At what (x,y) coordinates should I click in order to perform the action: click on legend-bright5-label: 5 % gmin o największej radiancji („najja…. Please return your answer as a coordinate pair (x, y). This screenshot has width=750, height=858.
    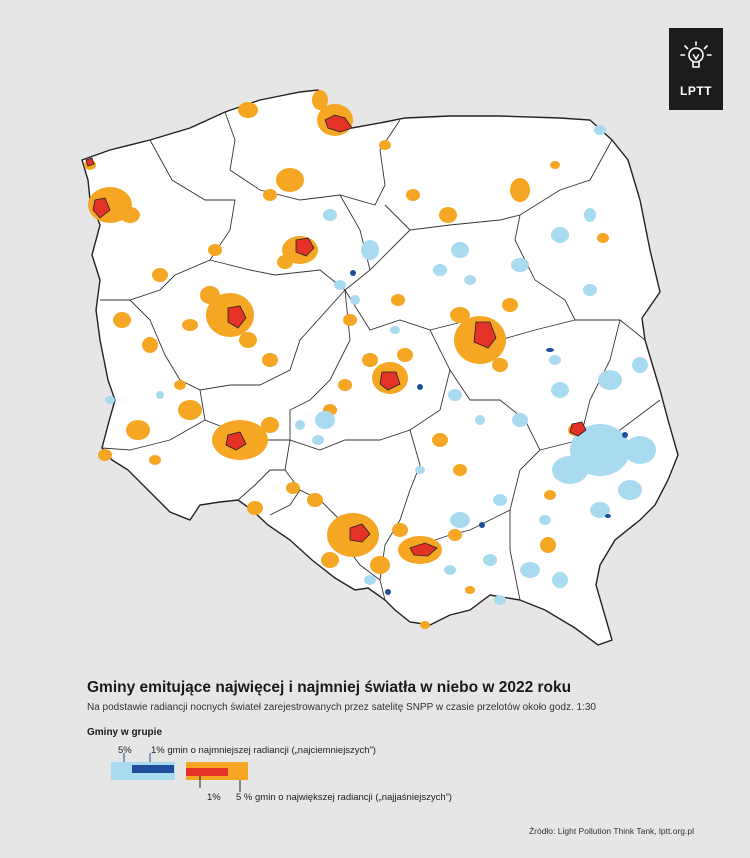
    Looking at the image, I should click on (344, 797).